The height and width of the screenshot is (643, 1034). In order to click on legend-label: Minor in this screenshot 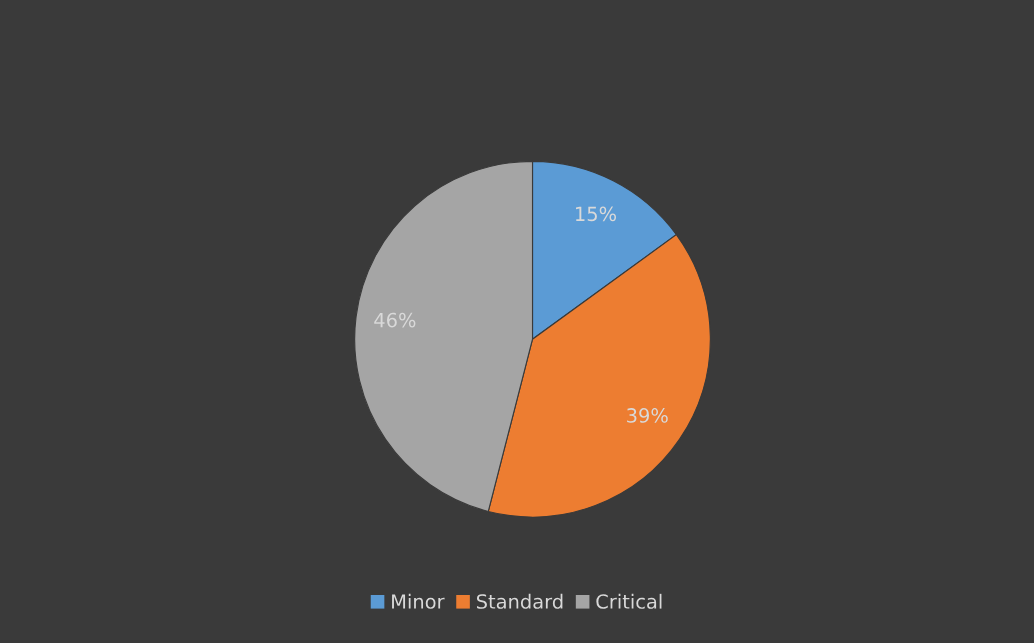, I will do `click(418, 601)`.